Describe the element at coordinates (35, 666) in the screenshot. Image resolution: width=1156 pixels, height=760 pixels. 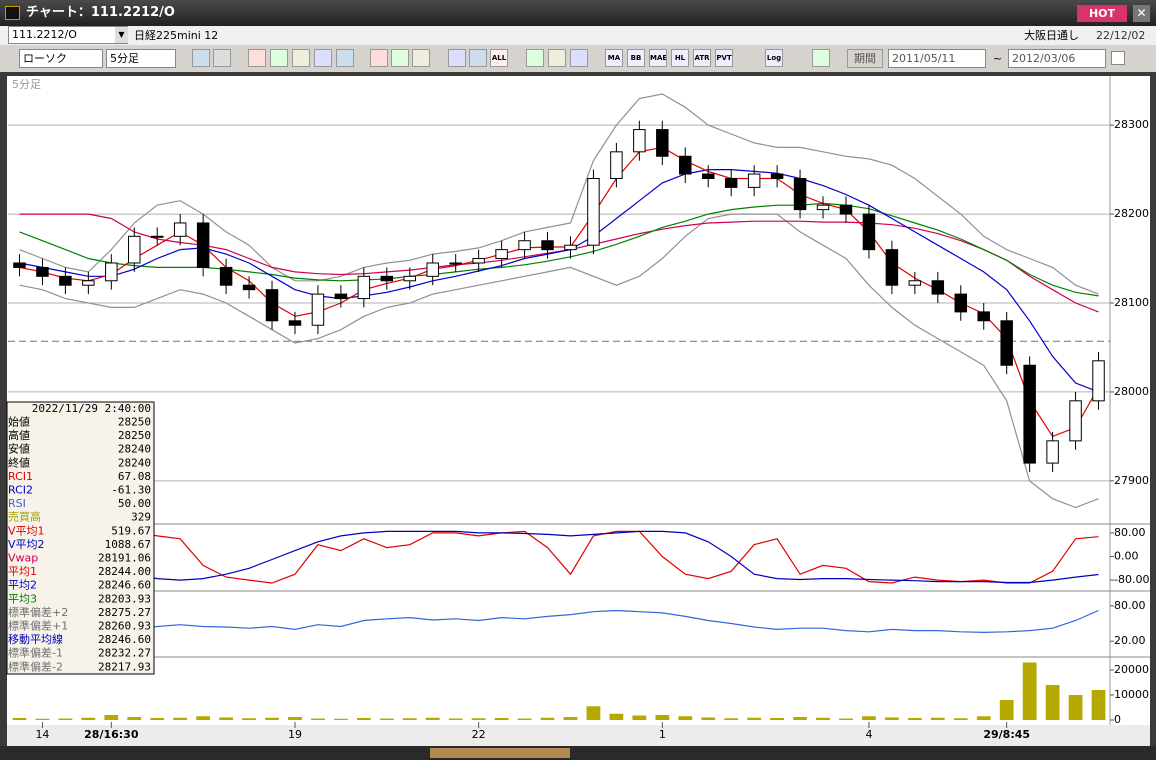
I see `info-label: 標準偏差-2` at that location.